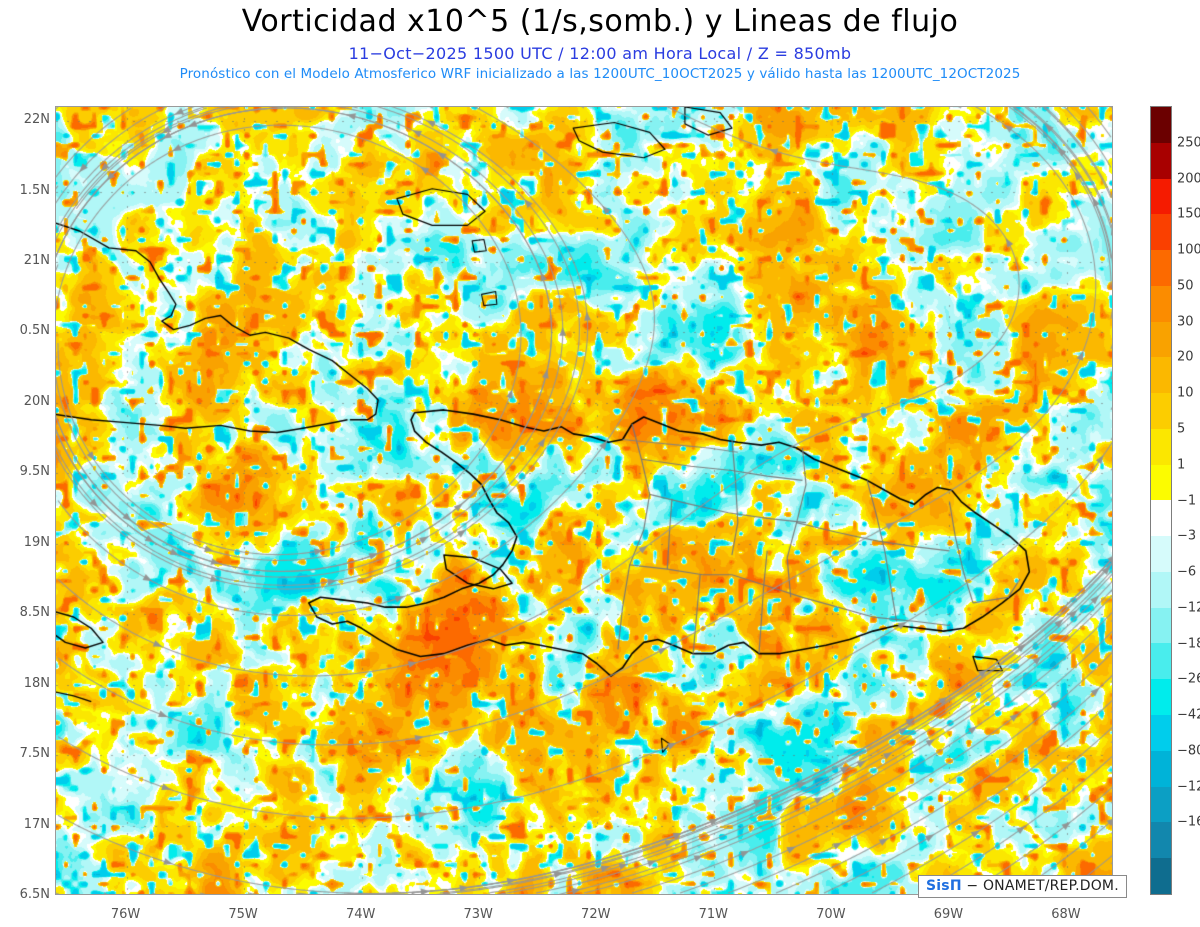  What do you see at coordinates (34, 754) in the screenshot?
I see `lat-tick-9: 7.5N` at bounding box center [34, 754].